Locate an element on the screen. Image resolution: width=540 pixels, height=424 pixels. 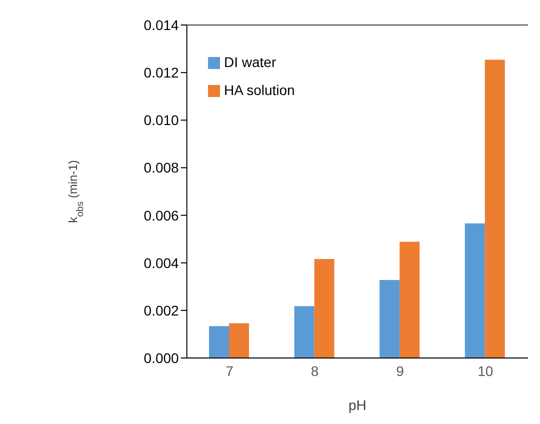
x-tick-label: 9 is located at coordinates (400, 370).